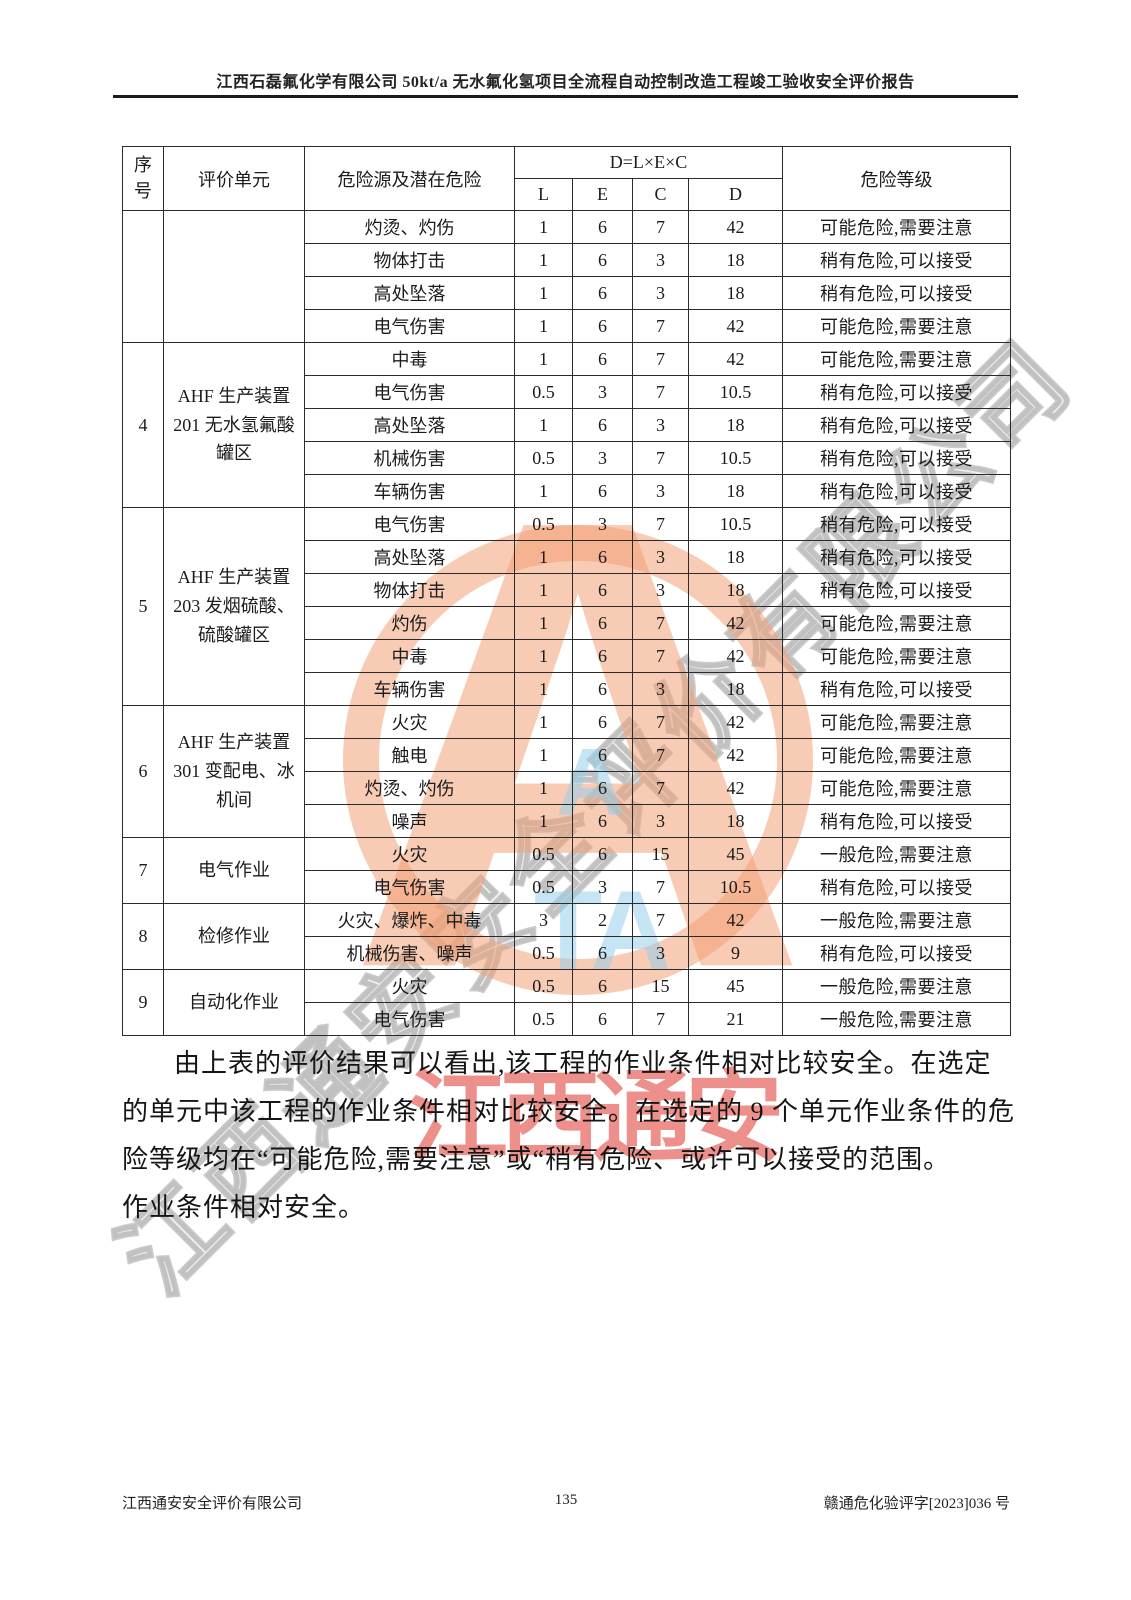 This screenshot has width=1131, height=1600. I want to click on seq-cell: 7, so click(143, 870).